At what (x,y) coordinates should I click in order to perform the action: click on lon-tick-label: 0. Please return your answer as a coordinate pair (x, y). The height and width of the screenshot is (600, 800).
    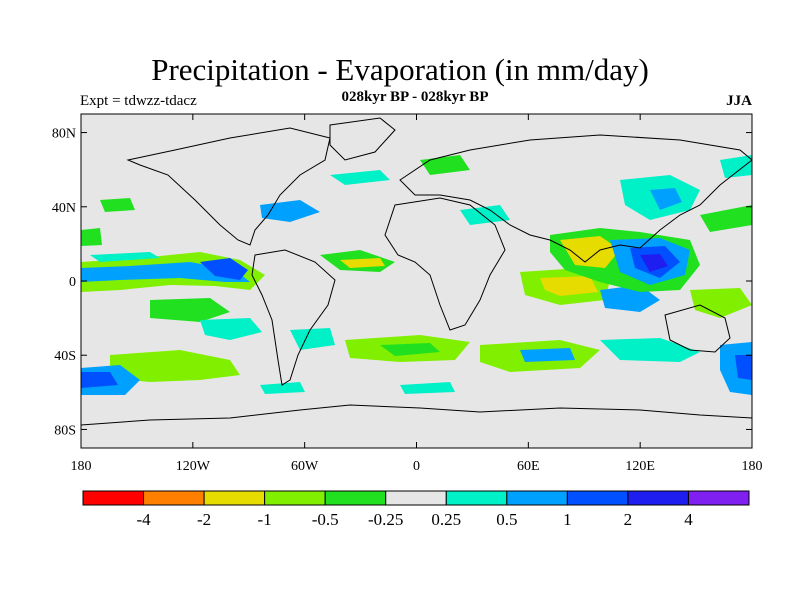
    Looking at the image, I should click on (416, 466).